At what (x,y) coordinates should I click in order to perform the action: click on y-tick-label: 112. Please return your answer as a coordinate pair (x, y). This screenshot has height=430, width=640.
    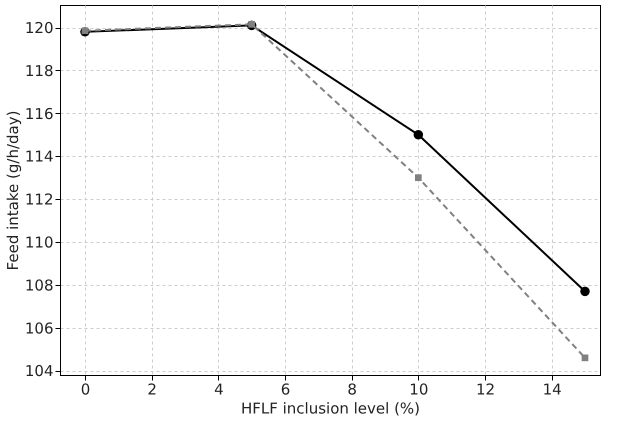
    Looking at the image, I should click on (39, 199).